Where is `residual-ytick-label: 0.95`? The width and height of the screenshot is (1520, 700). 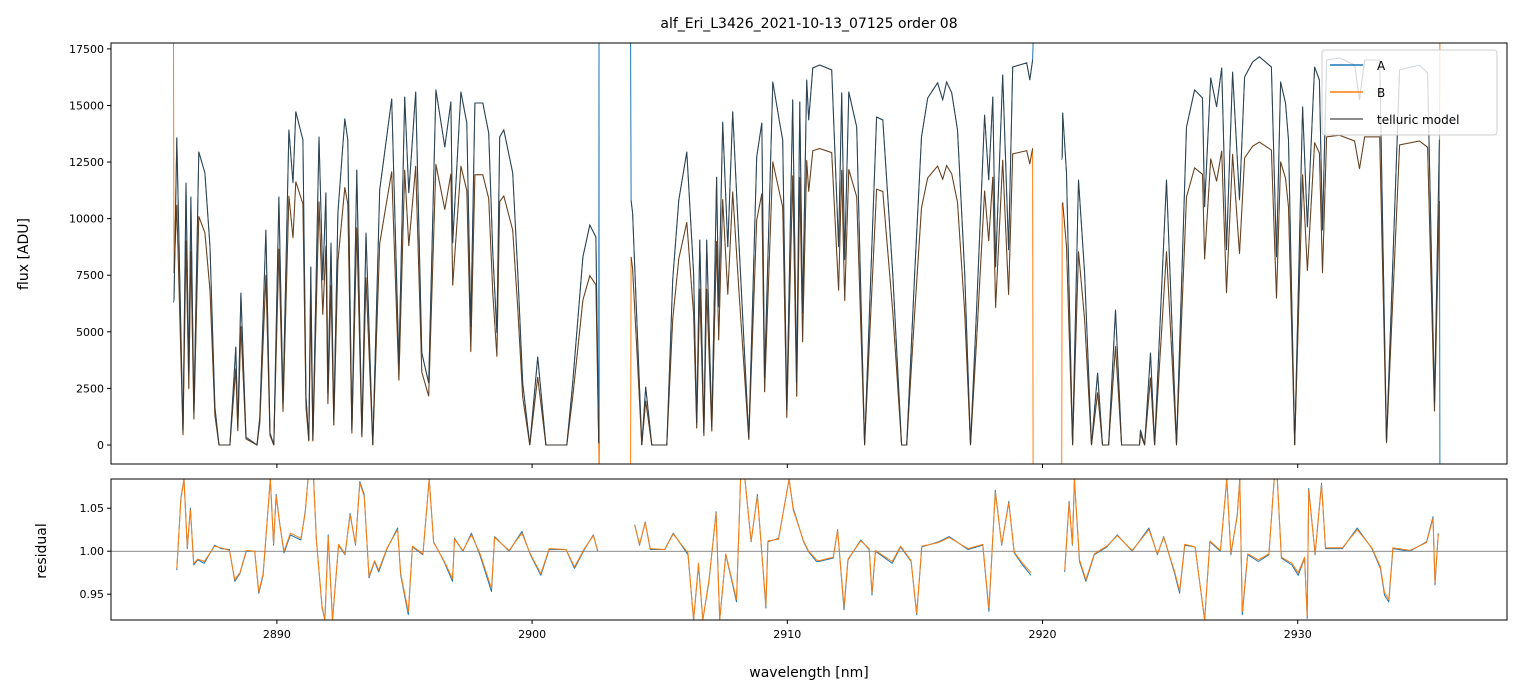 residual-ytick-label: 0.95 is located at coordinates (92, 594).